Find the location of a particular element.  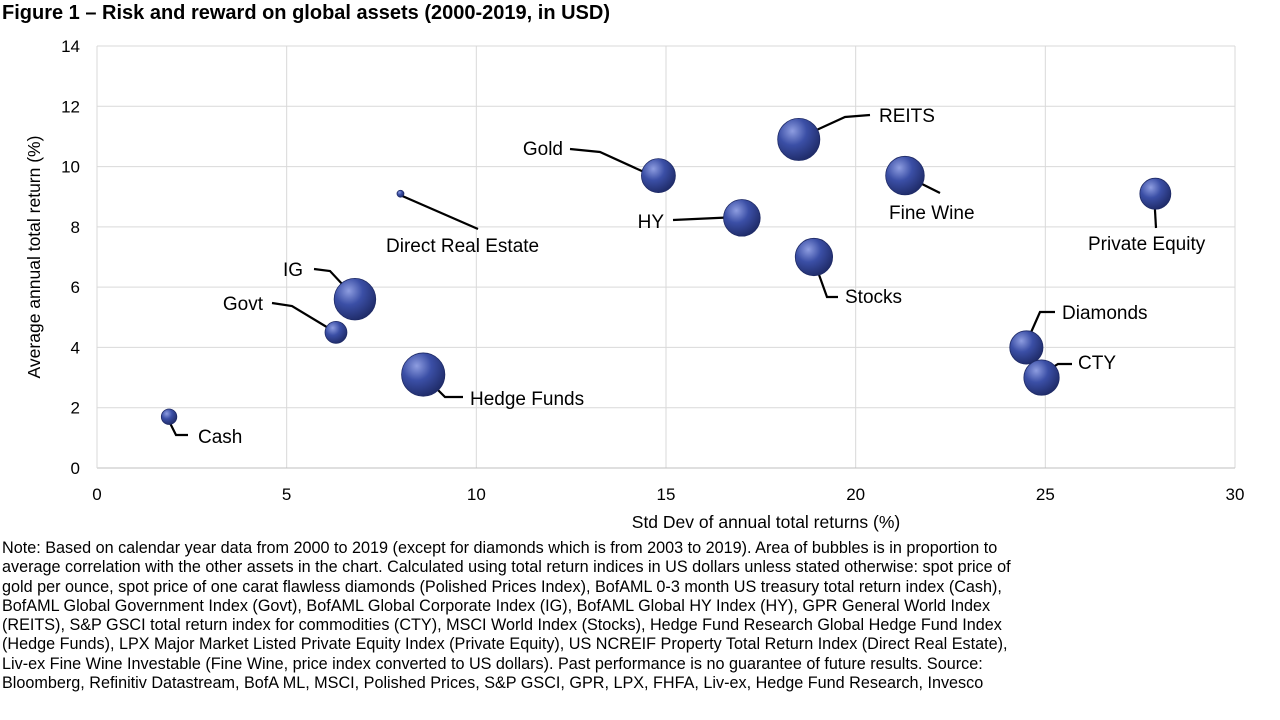

bubble-cty is located at coordinates (1041, 377).